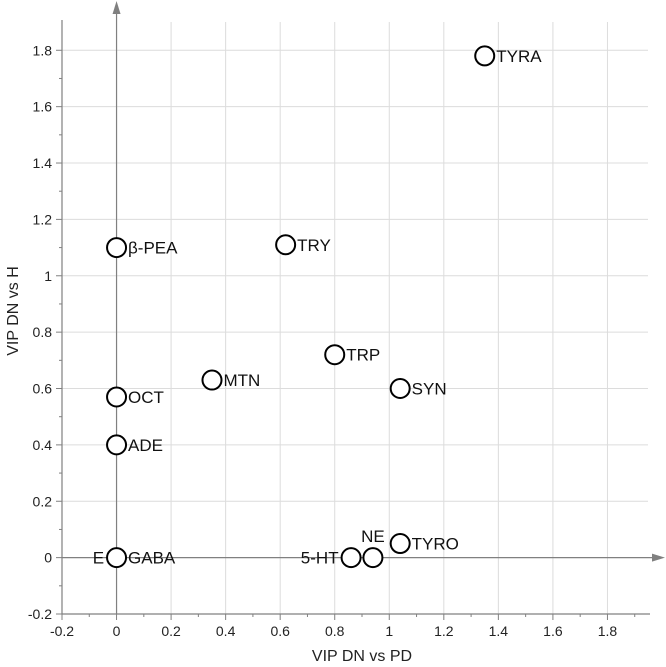 The height and width of the screenshot is (667, 666). I want to click on point-label-3: TRP, so click(363, 355).